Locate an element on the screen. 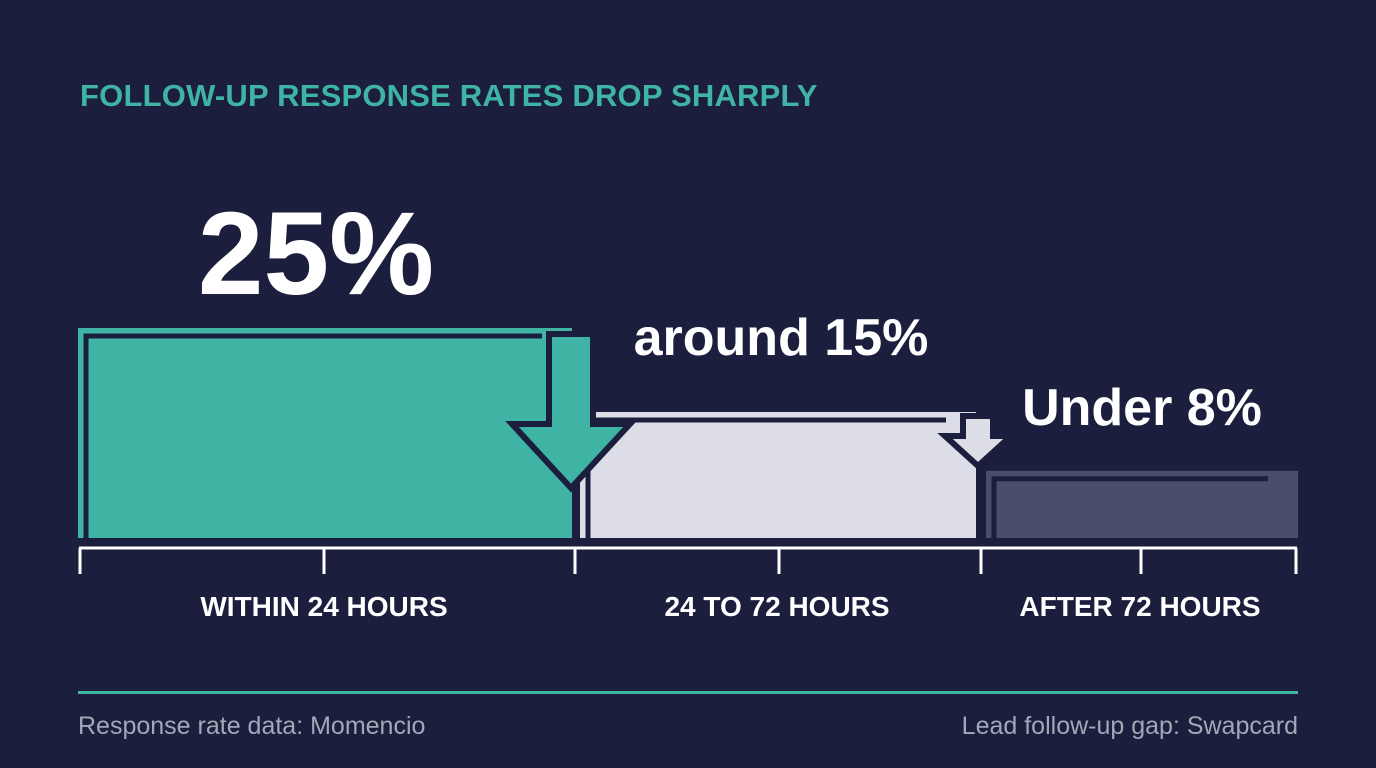 Image resolution: width=1376 pixels, height=768 pixels. value-label-within-24-hours: 25% is located at coordinates (316, 254).